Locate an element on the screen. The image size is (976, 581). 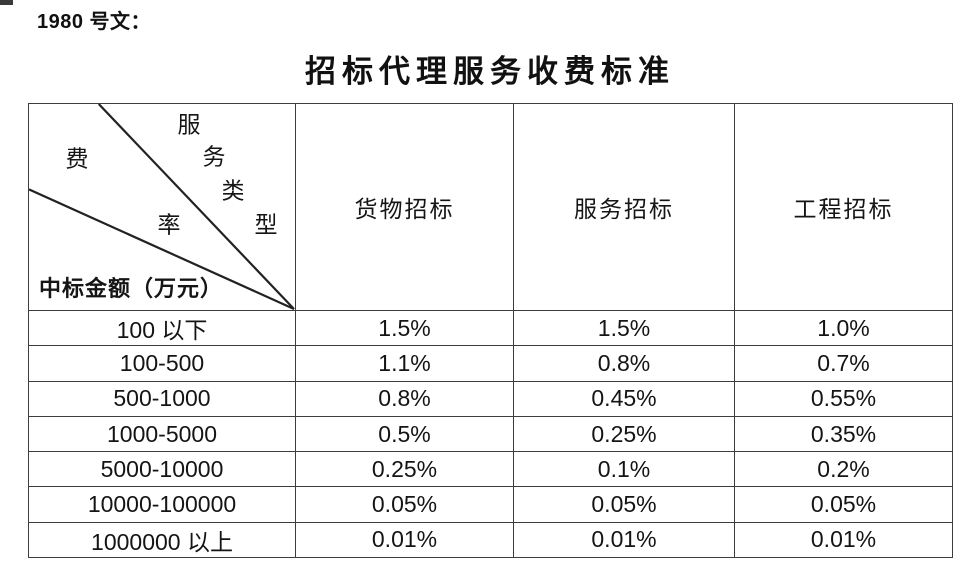
table-row: 5000-10000 0.25% 0.1% 0.2% is located at coordinates (490, 469).